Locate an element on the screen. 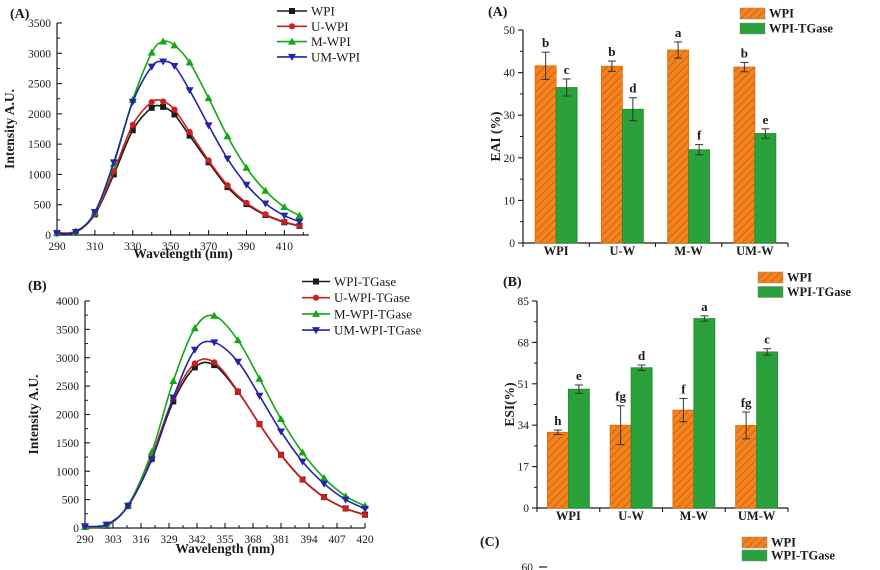  y-axis-title: EAI (%) is located at coordinates (495, 137).